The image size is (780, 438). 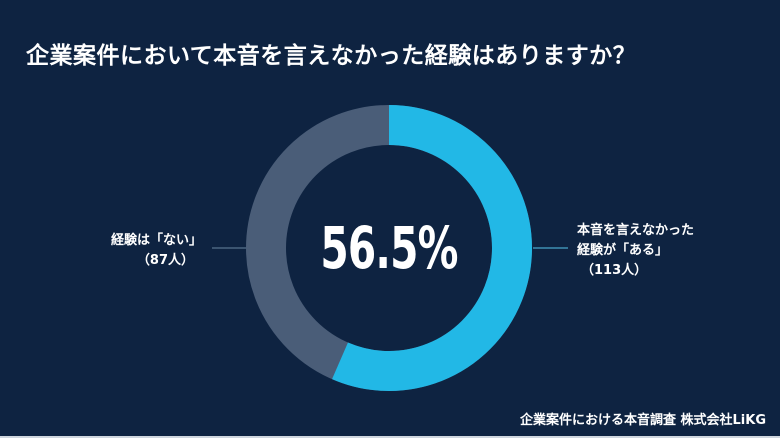 I want to click on source-credit: 企業案件における本音調査 株式会社LiKG, so click(x=642, y=420).